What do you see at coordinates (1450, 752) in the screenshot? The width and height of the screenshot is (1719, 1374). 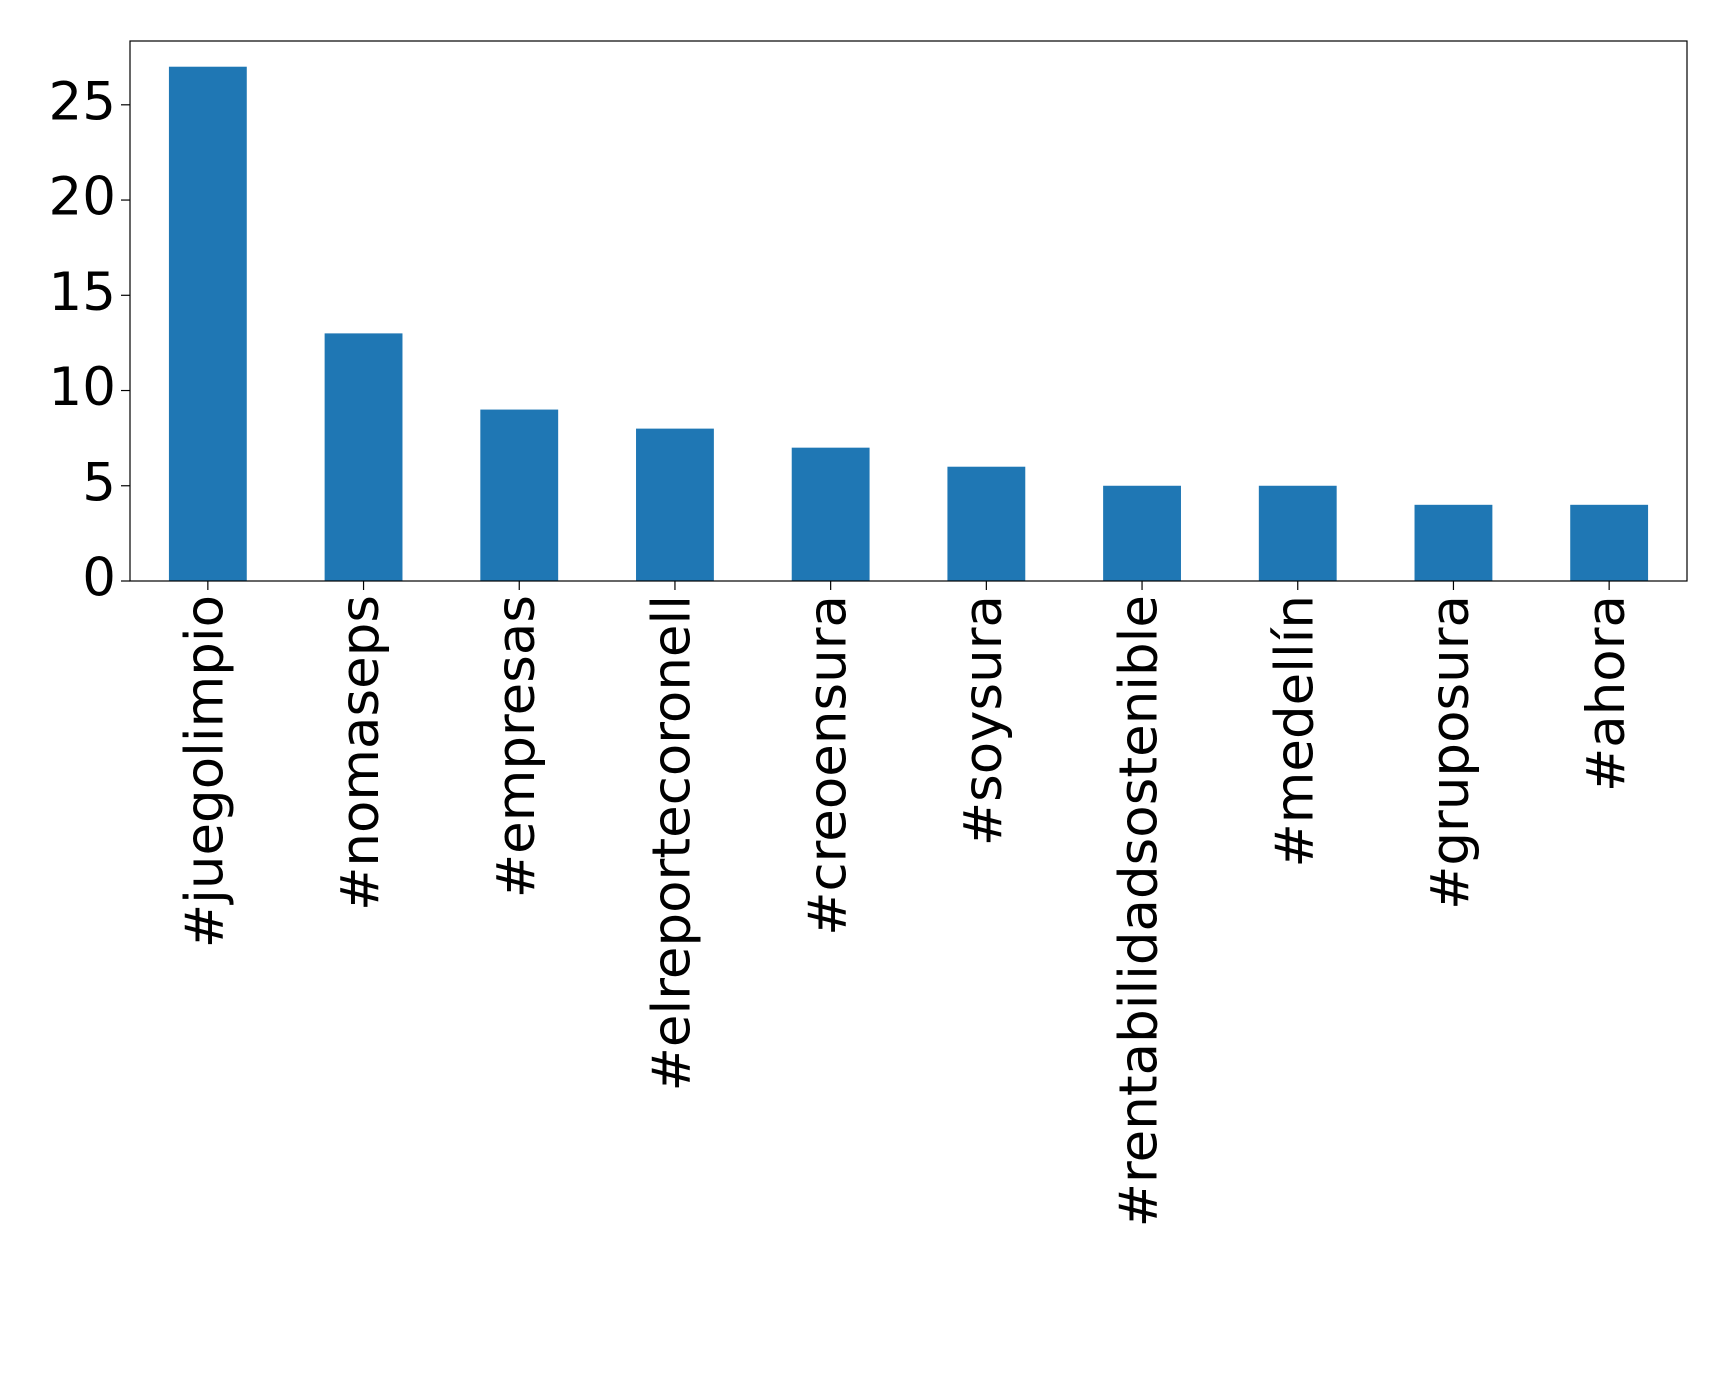 I see `x-tick-label: #gruposura` at bounding box center [1450, 752].